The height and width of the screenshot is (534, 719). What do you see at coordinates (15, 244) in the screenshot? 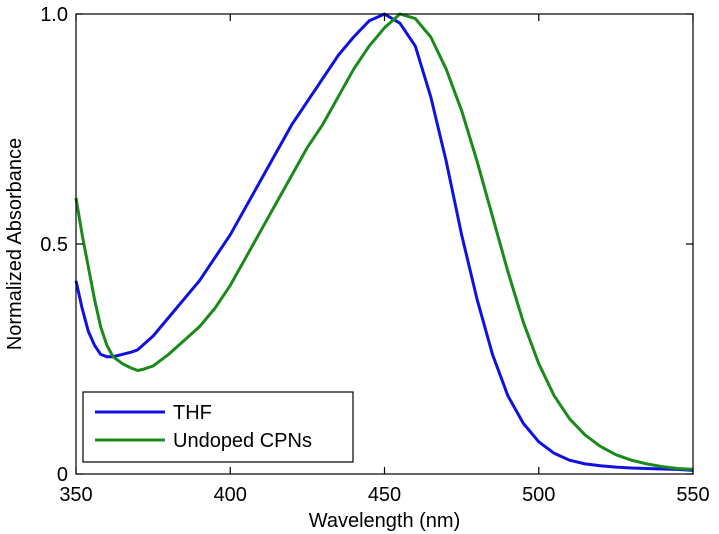
I see `y-axis-label: Normalized Absorbance` at bounding box center [15, 244].